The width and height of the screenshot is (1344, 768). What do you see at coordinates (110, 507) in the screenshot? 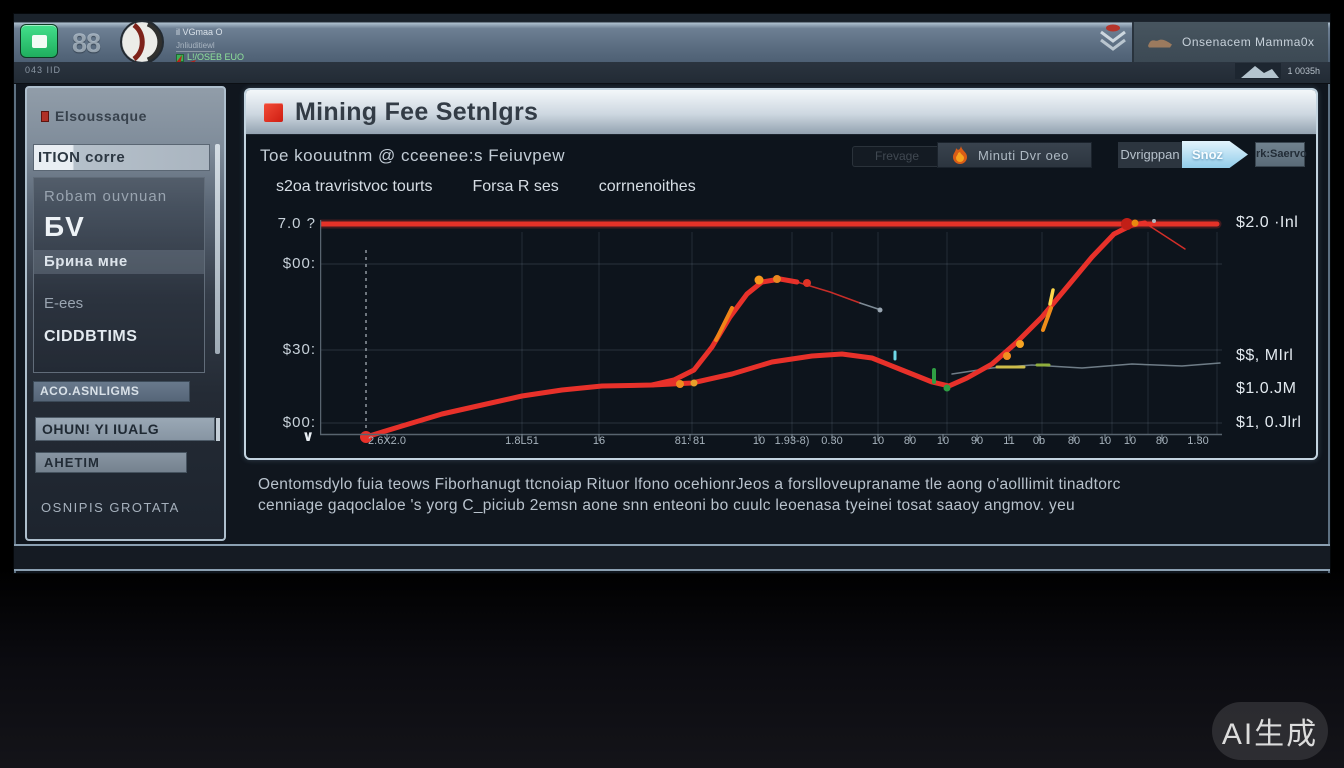
I see `sidebar-footer-label: OSNIPIS GROTATA` at bounding box center [110, 507].